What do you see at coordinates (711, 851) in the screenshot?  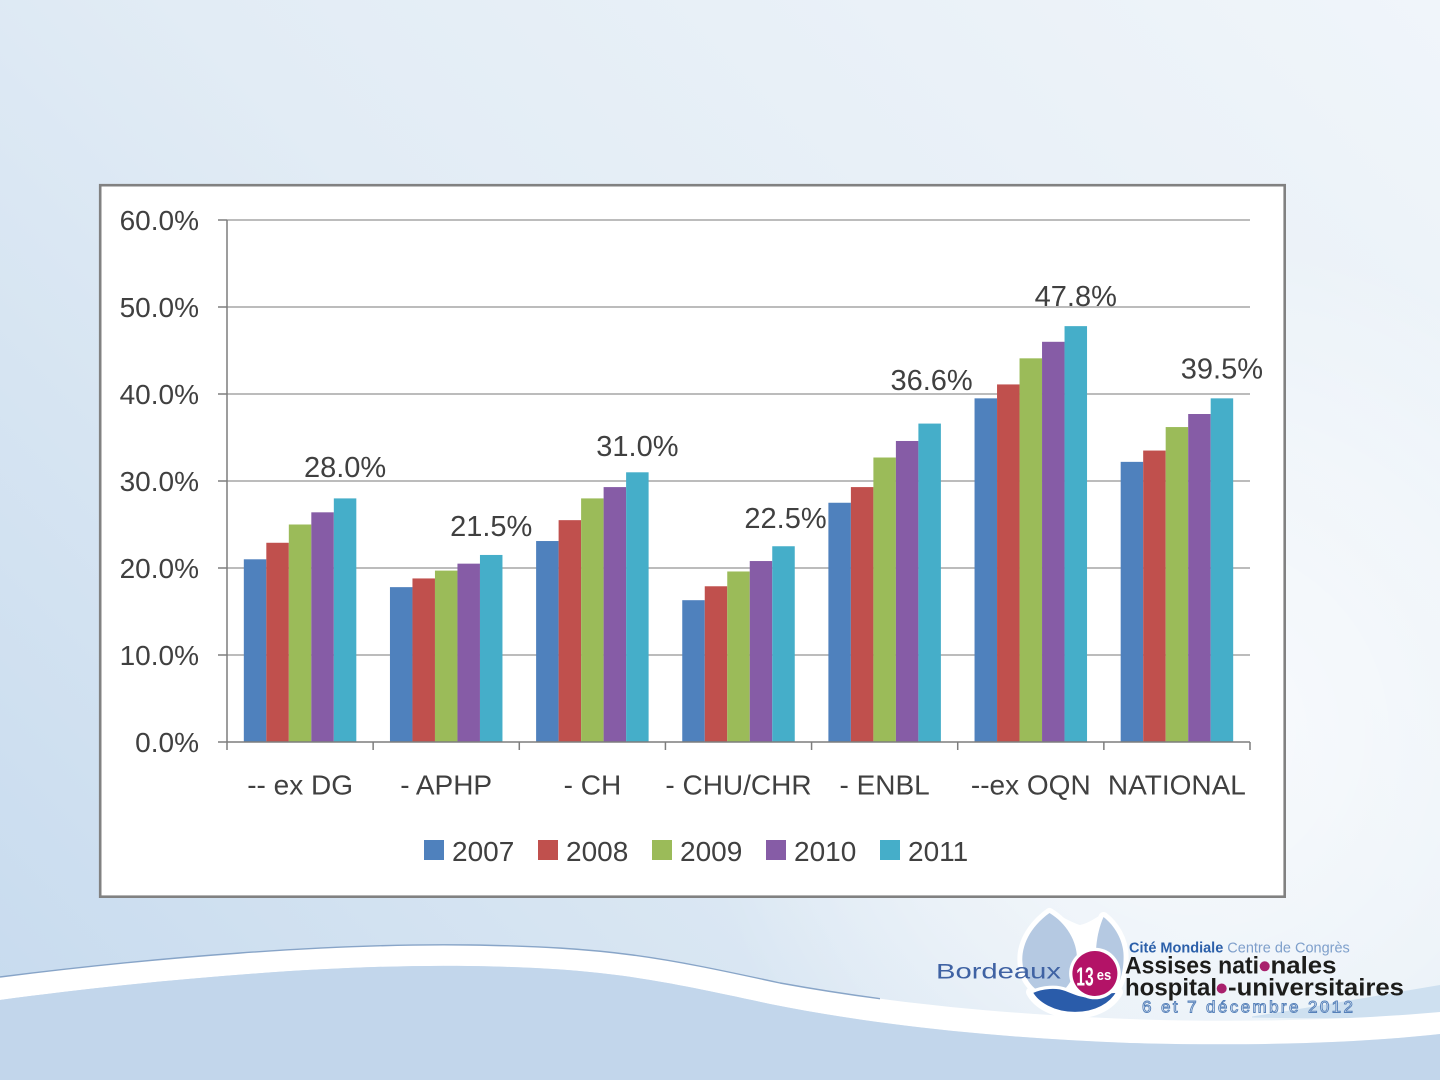 I see `svg-text: 2009` at bounding box center [711, 851].